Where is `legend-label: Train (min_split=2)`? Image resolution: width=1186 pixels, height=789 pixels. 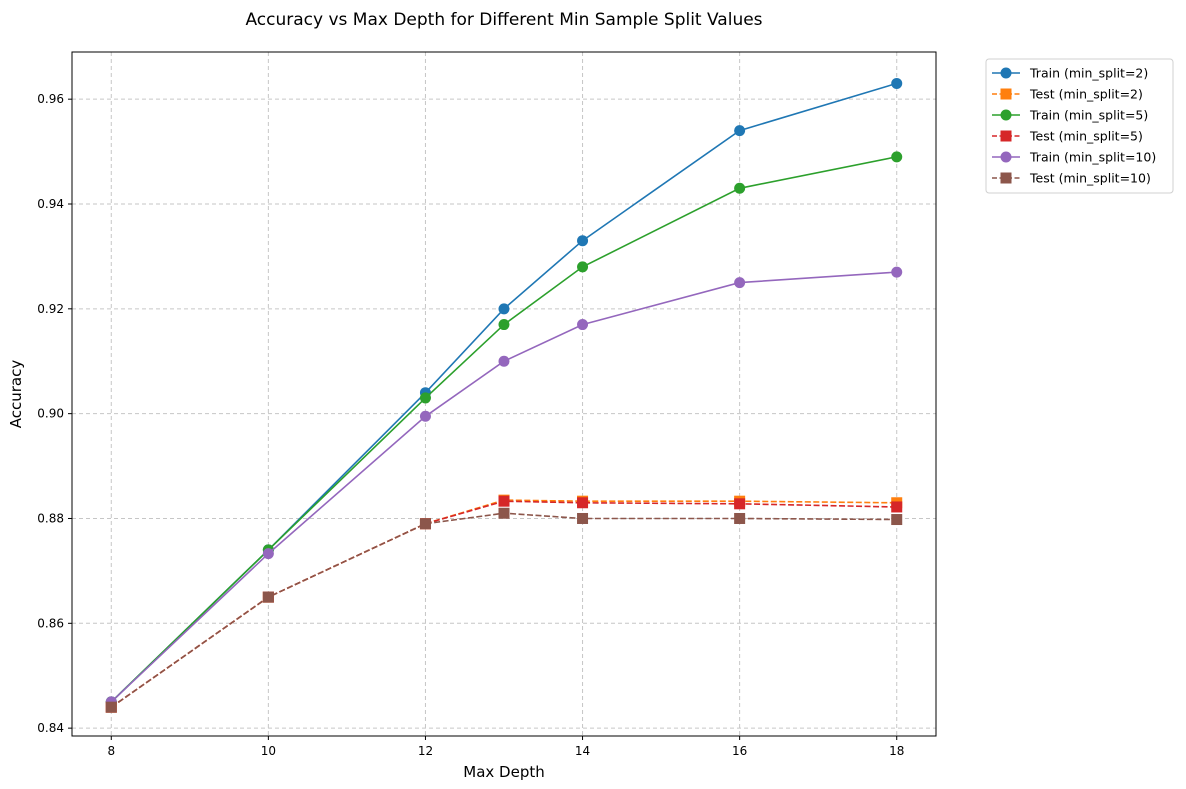
legend-label: Train (min_split=2) is located at coordinates (1088, 73).